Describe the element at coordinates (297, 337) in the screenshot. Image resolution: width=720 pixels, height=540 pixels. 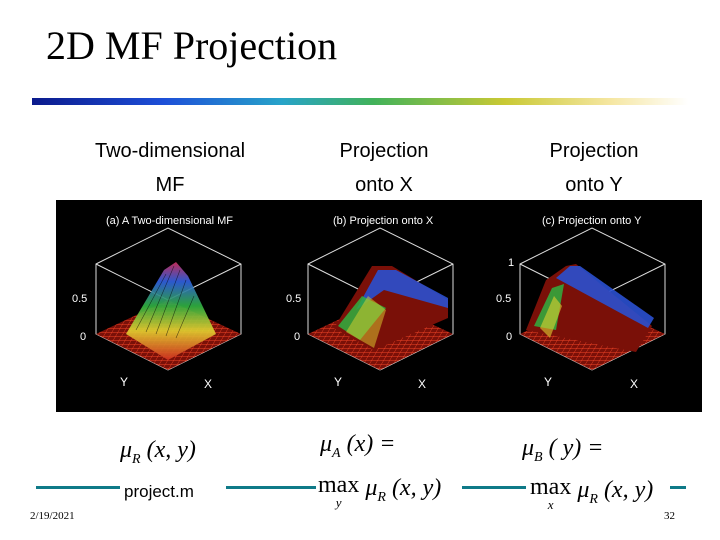
I see `plot-b-tick-0: 0` at that location.